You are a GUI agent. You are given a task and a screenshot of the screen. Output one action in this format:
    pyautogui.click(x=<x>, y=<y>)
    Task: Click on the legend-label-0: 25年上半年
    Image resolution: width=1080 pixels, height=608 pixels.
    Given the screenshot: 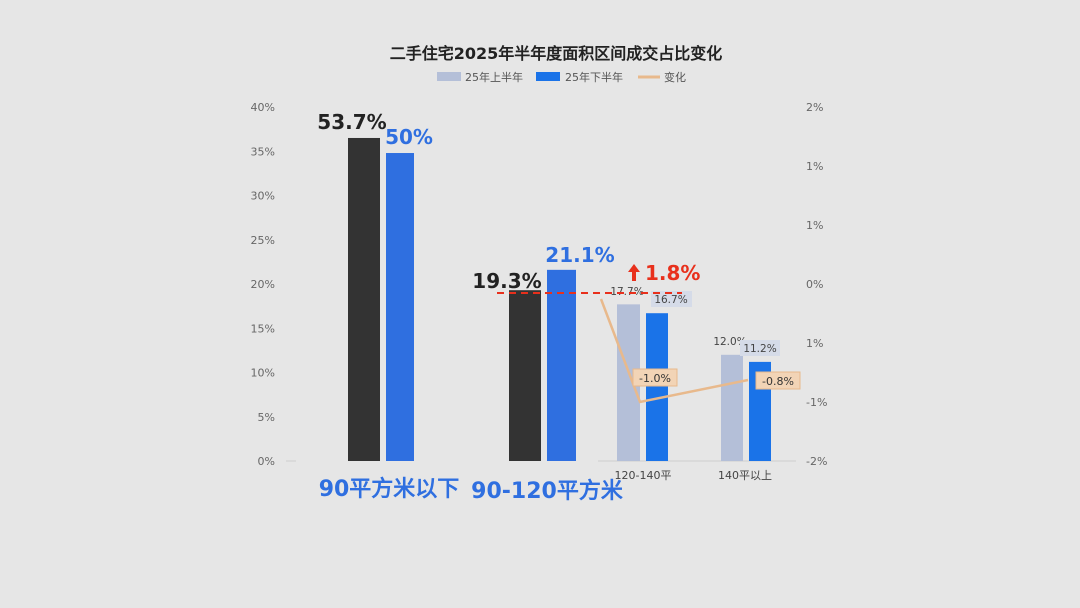 What is the action you would take?
    pyautogui.click(x=494, y=77)
    